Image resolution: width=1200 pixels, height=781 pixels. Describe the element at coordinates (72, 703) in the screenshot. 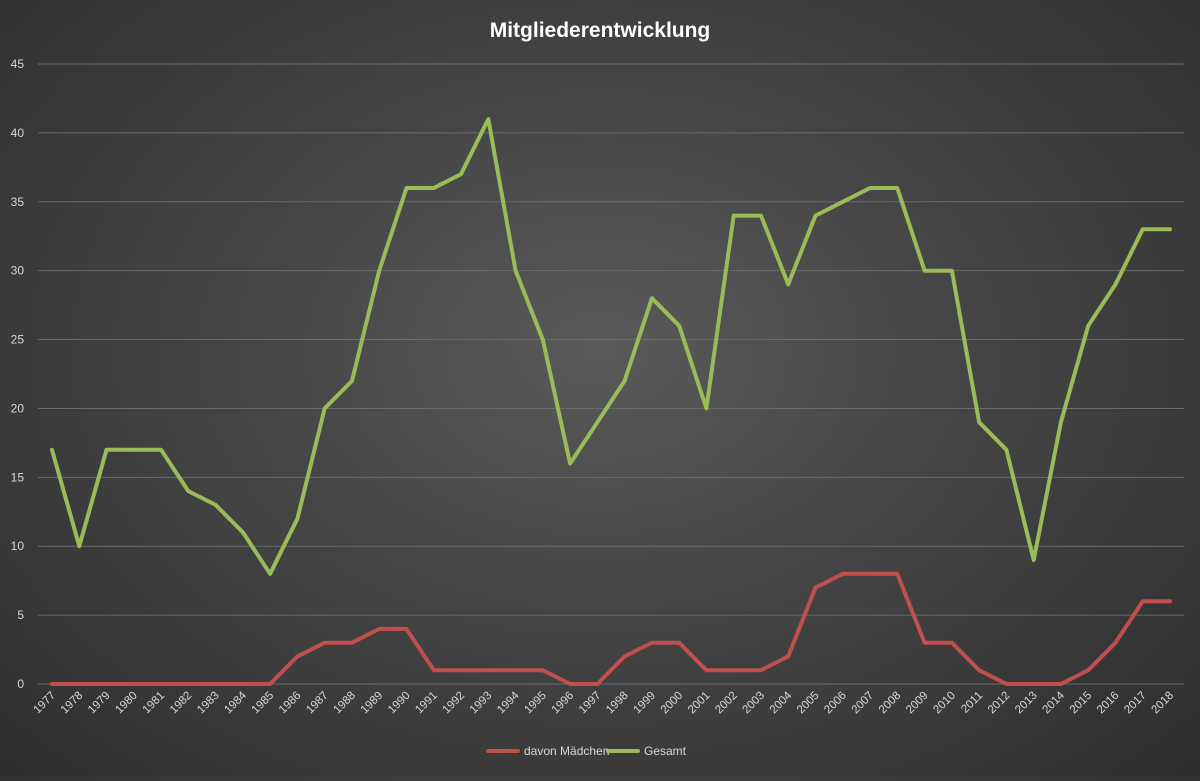

I see `x-tick-label: 1978` at that location.